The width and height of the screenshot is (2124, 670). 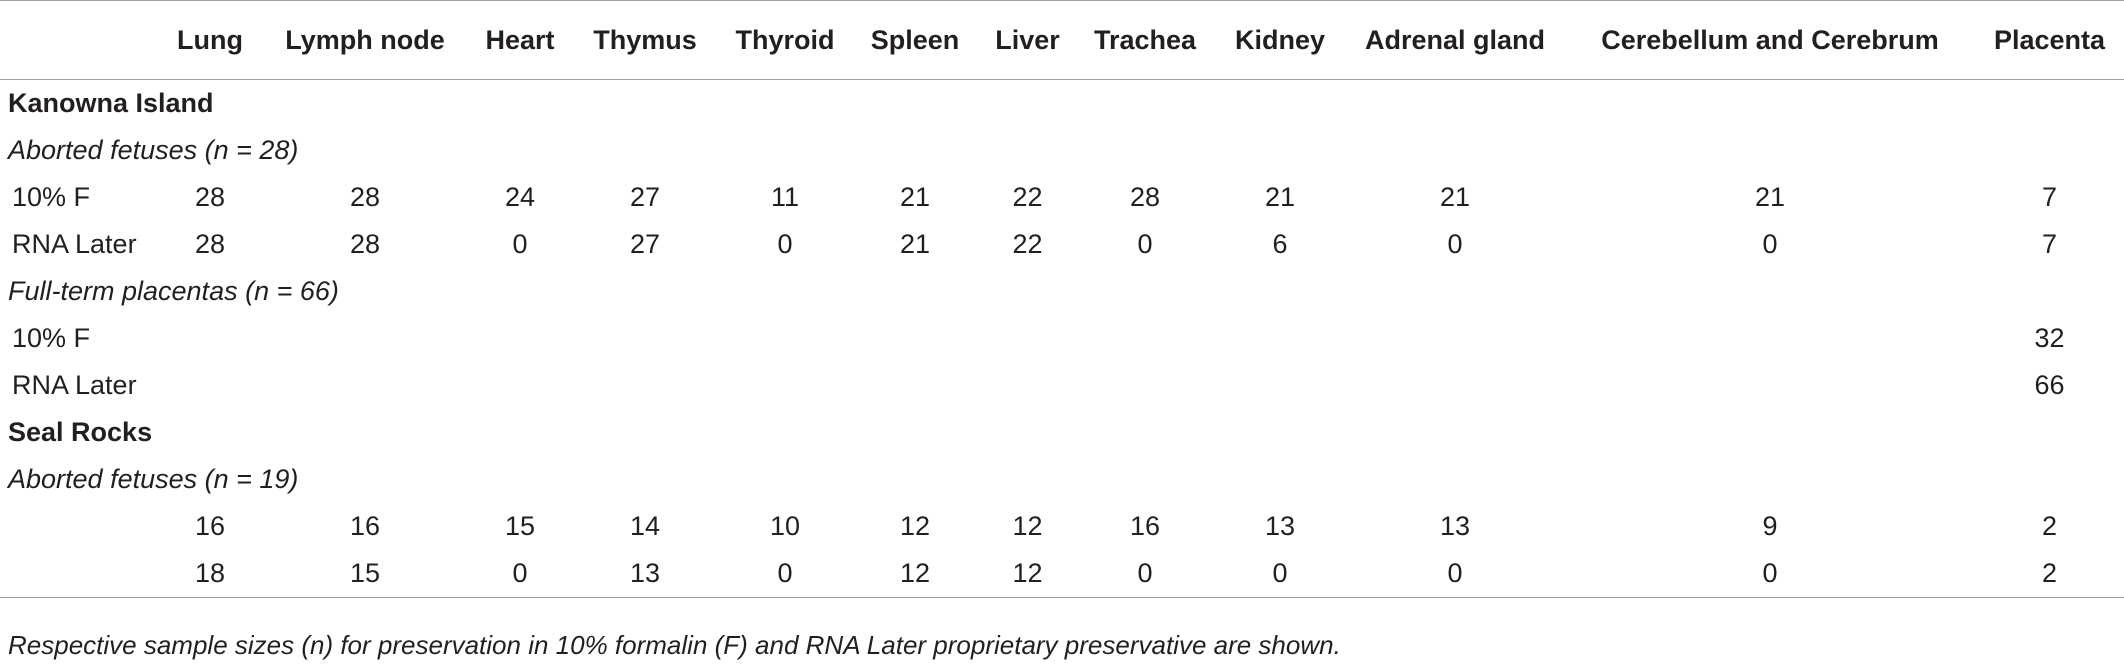 What do you see at coordinates (785, 40) in the screenshot?
I see `column-header: Thyroid` at bounding box center [785, 40].